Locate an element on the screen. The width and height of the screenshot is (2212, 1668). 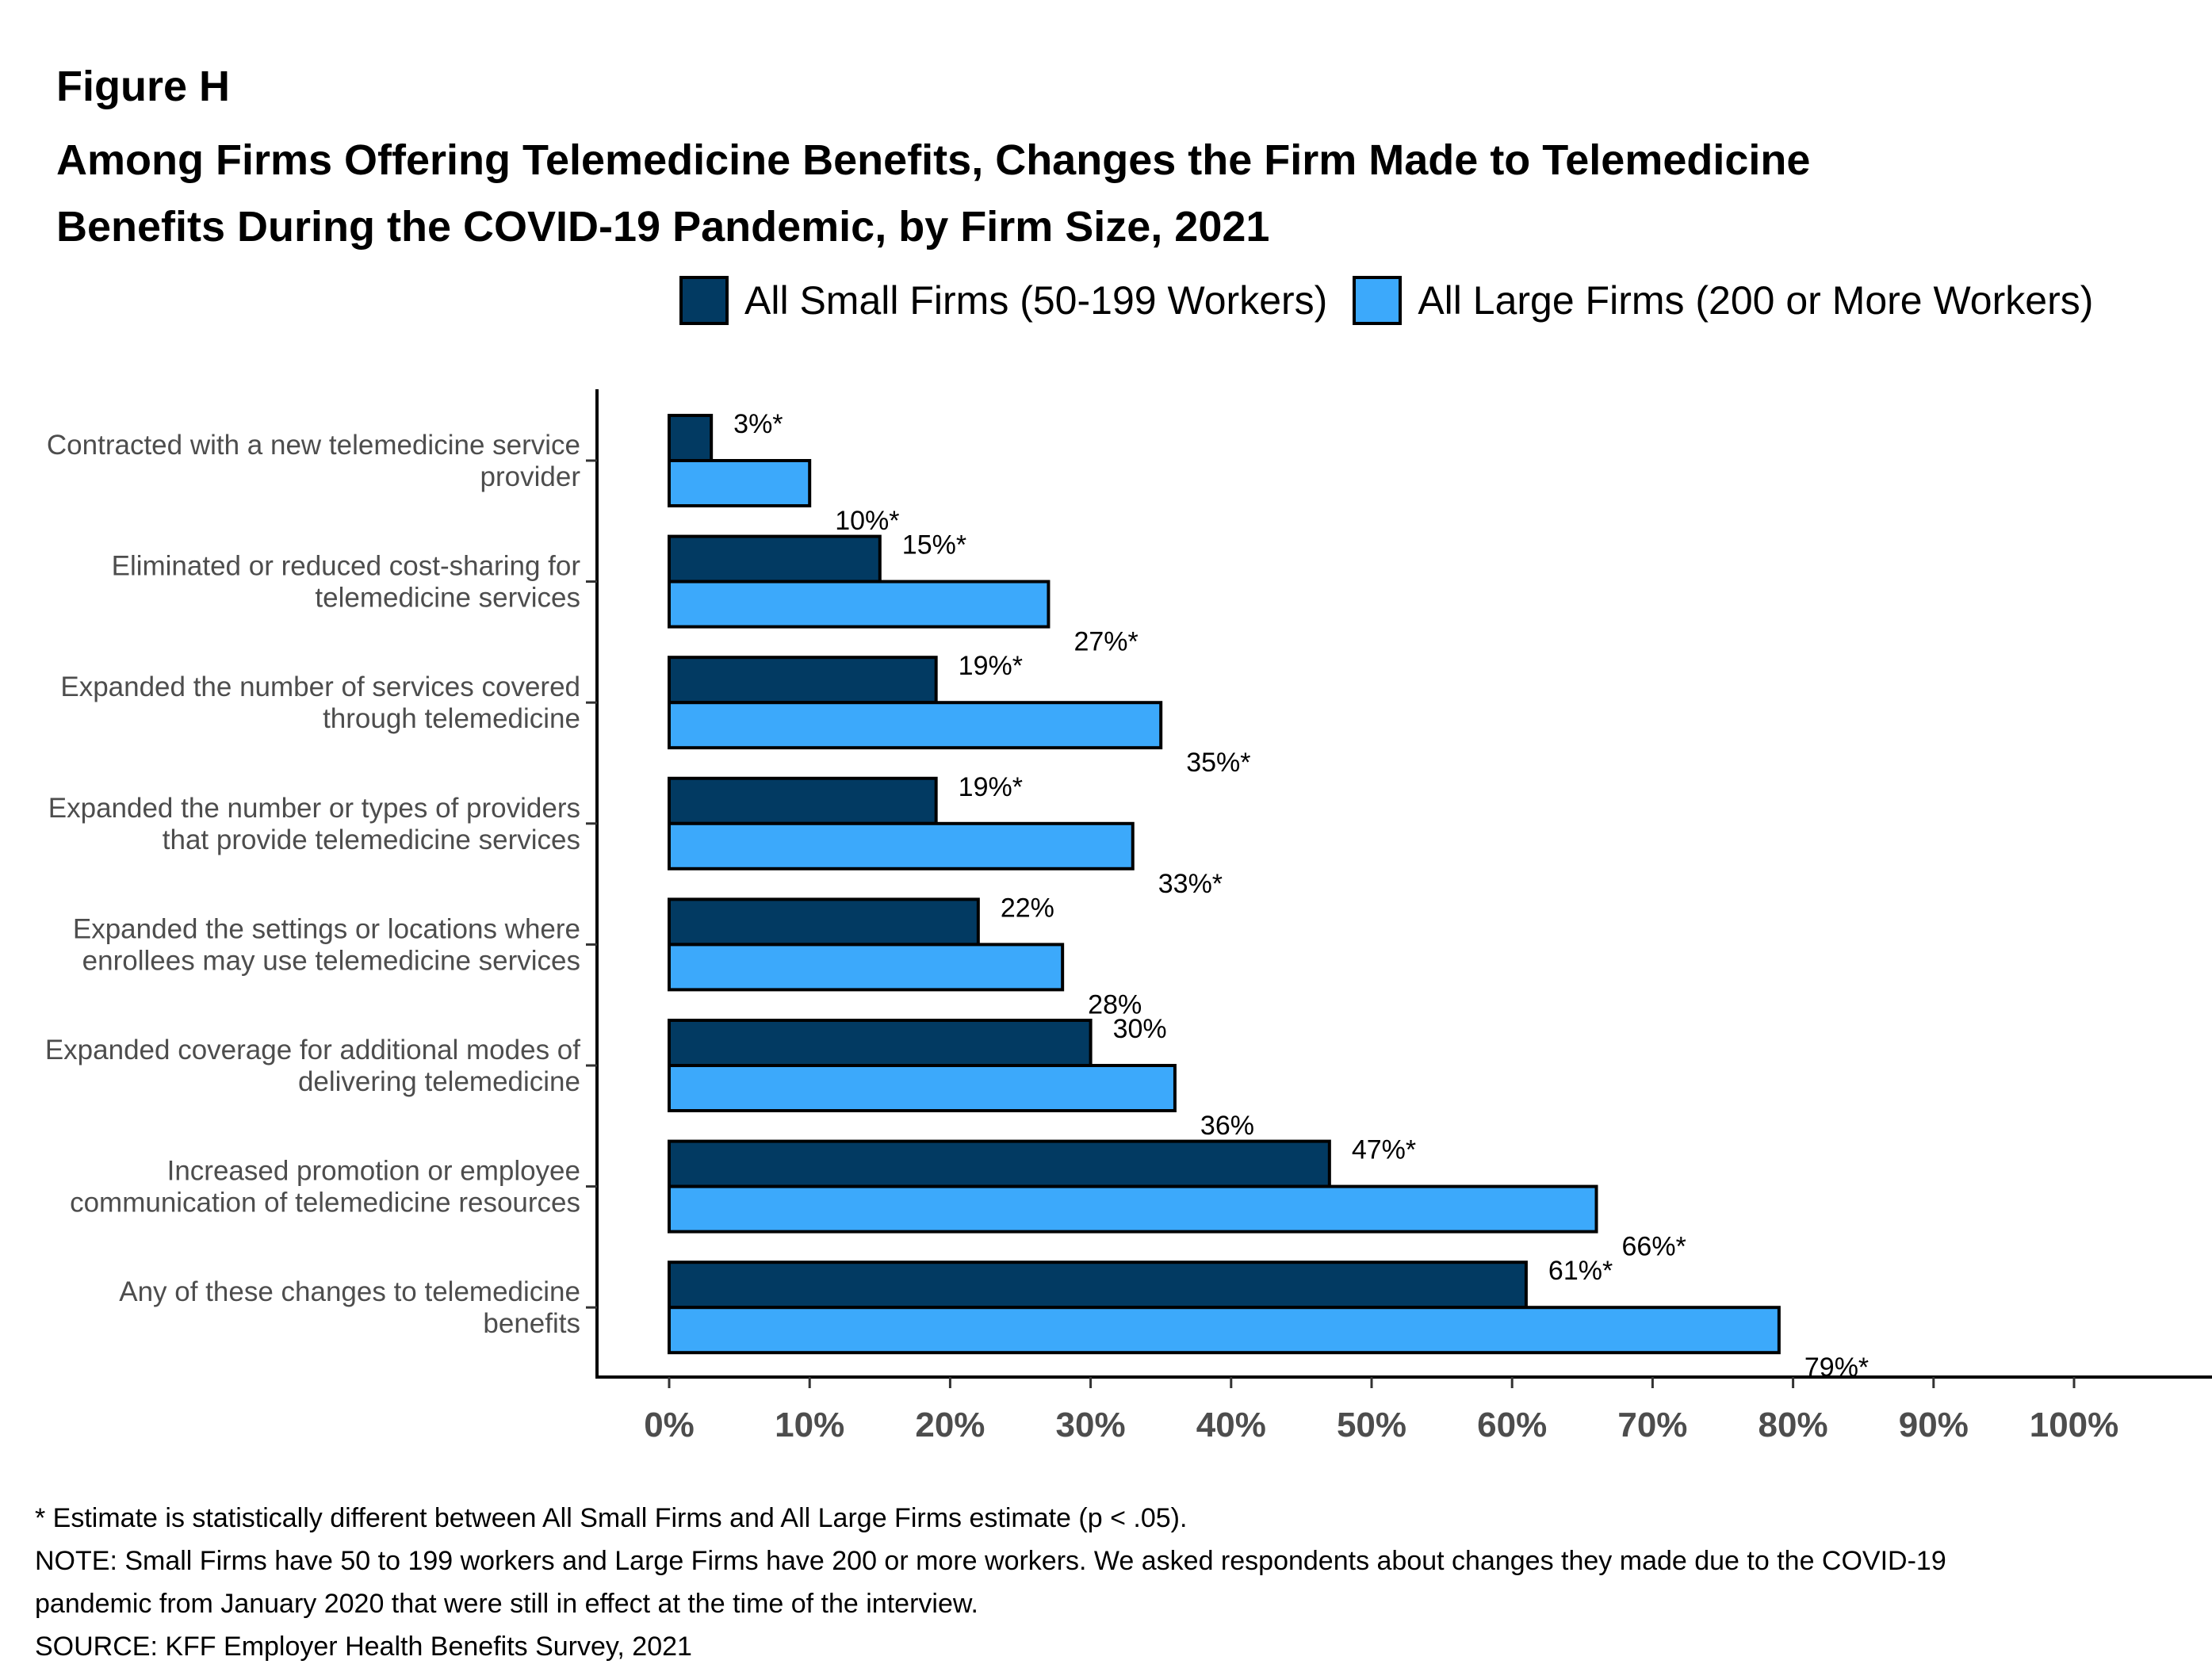
category-label: Expanded the number of services covered is located at coordinates (320, 686).